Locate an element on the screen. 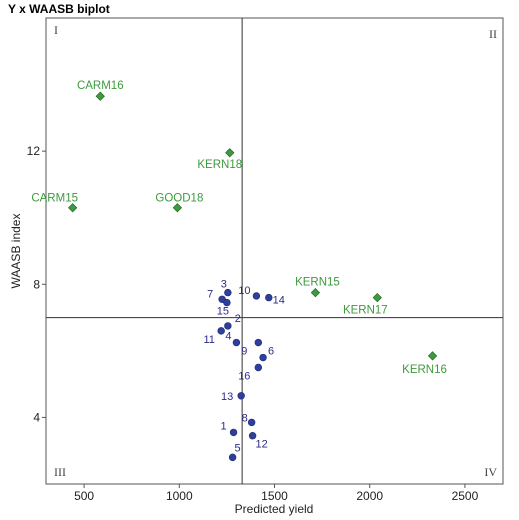 The image size is (519, 520). x-tick-label: 1000 is located at coordinates (179, 496).